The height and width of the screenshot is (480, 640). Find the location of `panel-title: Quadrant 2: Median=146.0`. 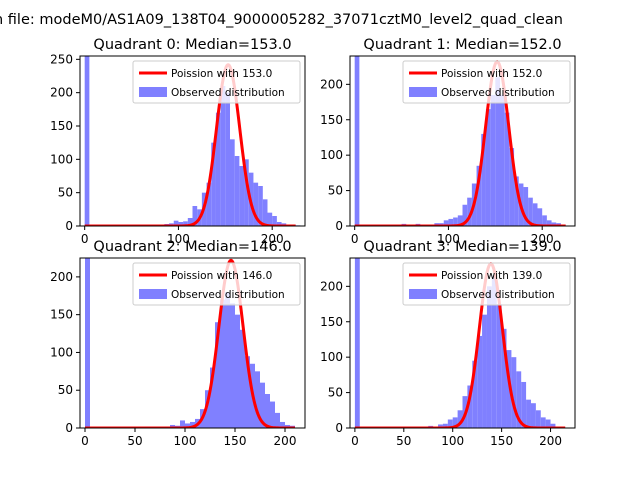

panel-title: Quadrant 2: Median=146.0 is located at coordinates (192, 247).